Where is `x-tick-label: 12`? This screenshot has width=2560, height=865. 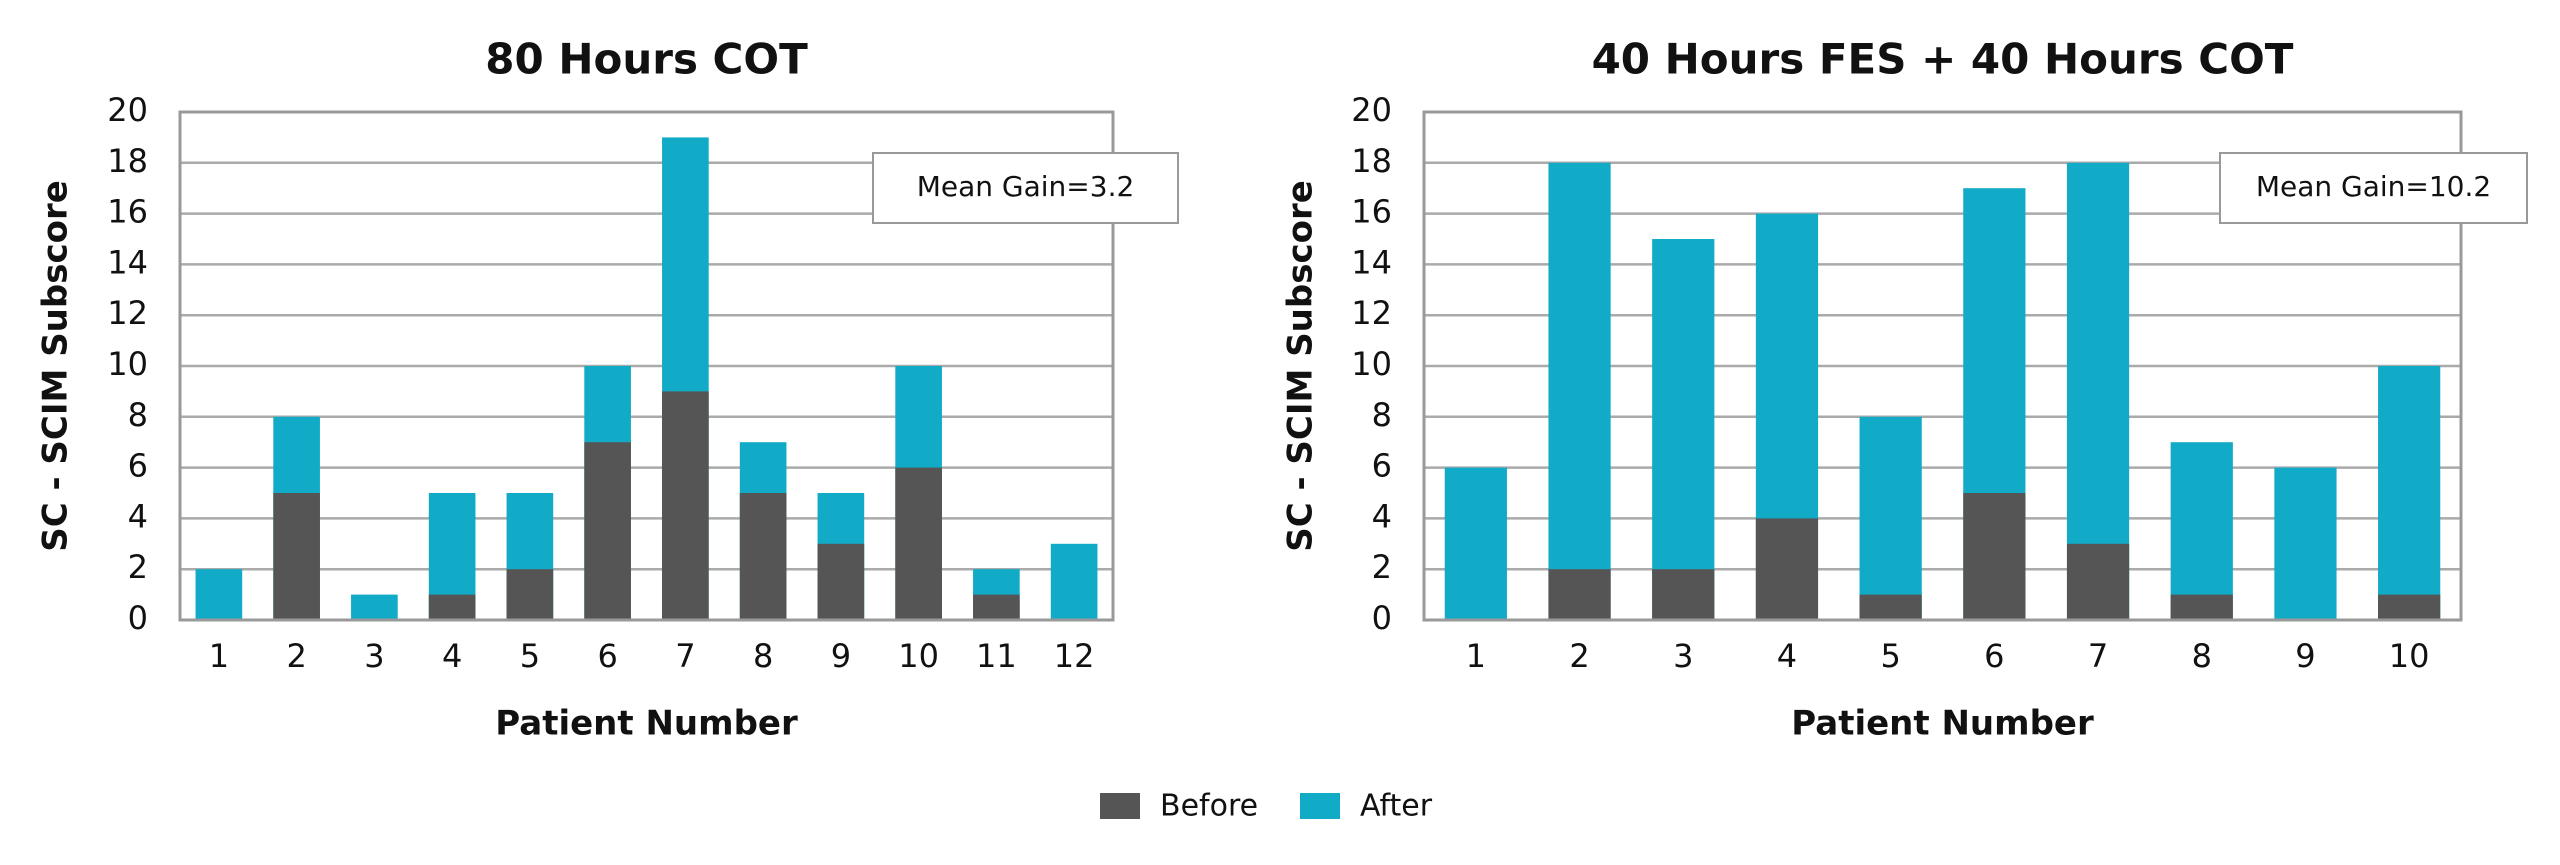
x-tick-label: 12 is located at coordinates (1074, 656).